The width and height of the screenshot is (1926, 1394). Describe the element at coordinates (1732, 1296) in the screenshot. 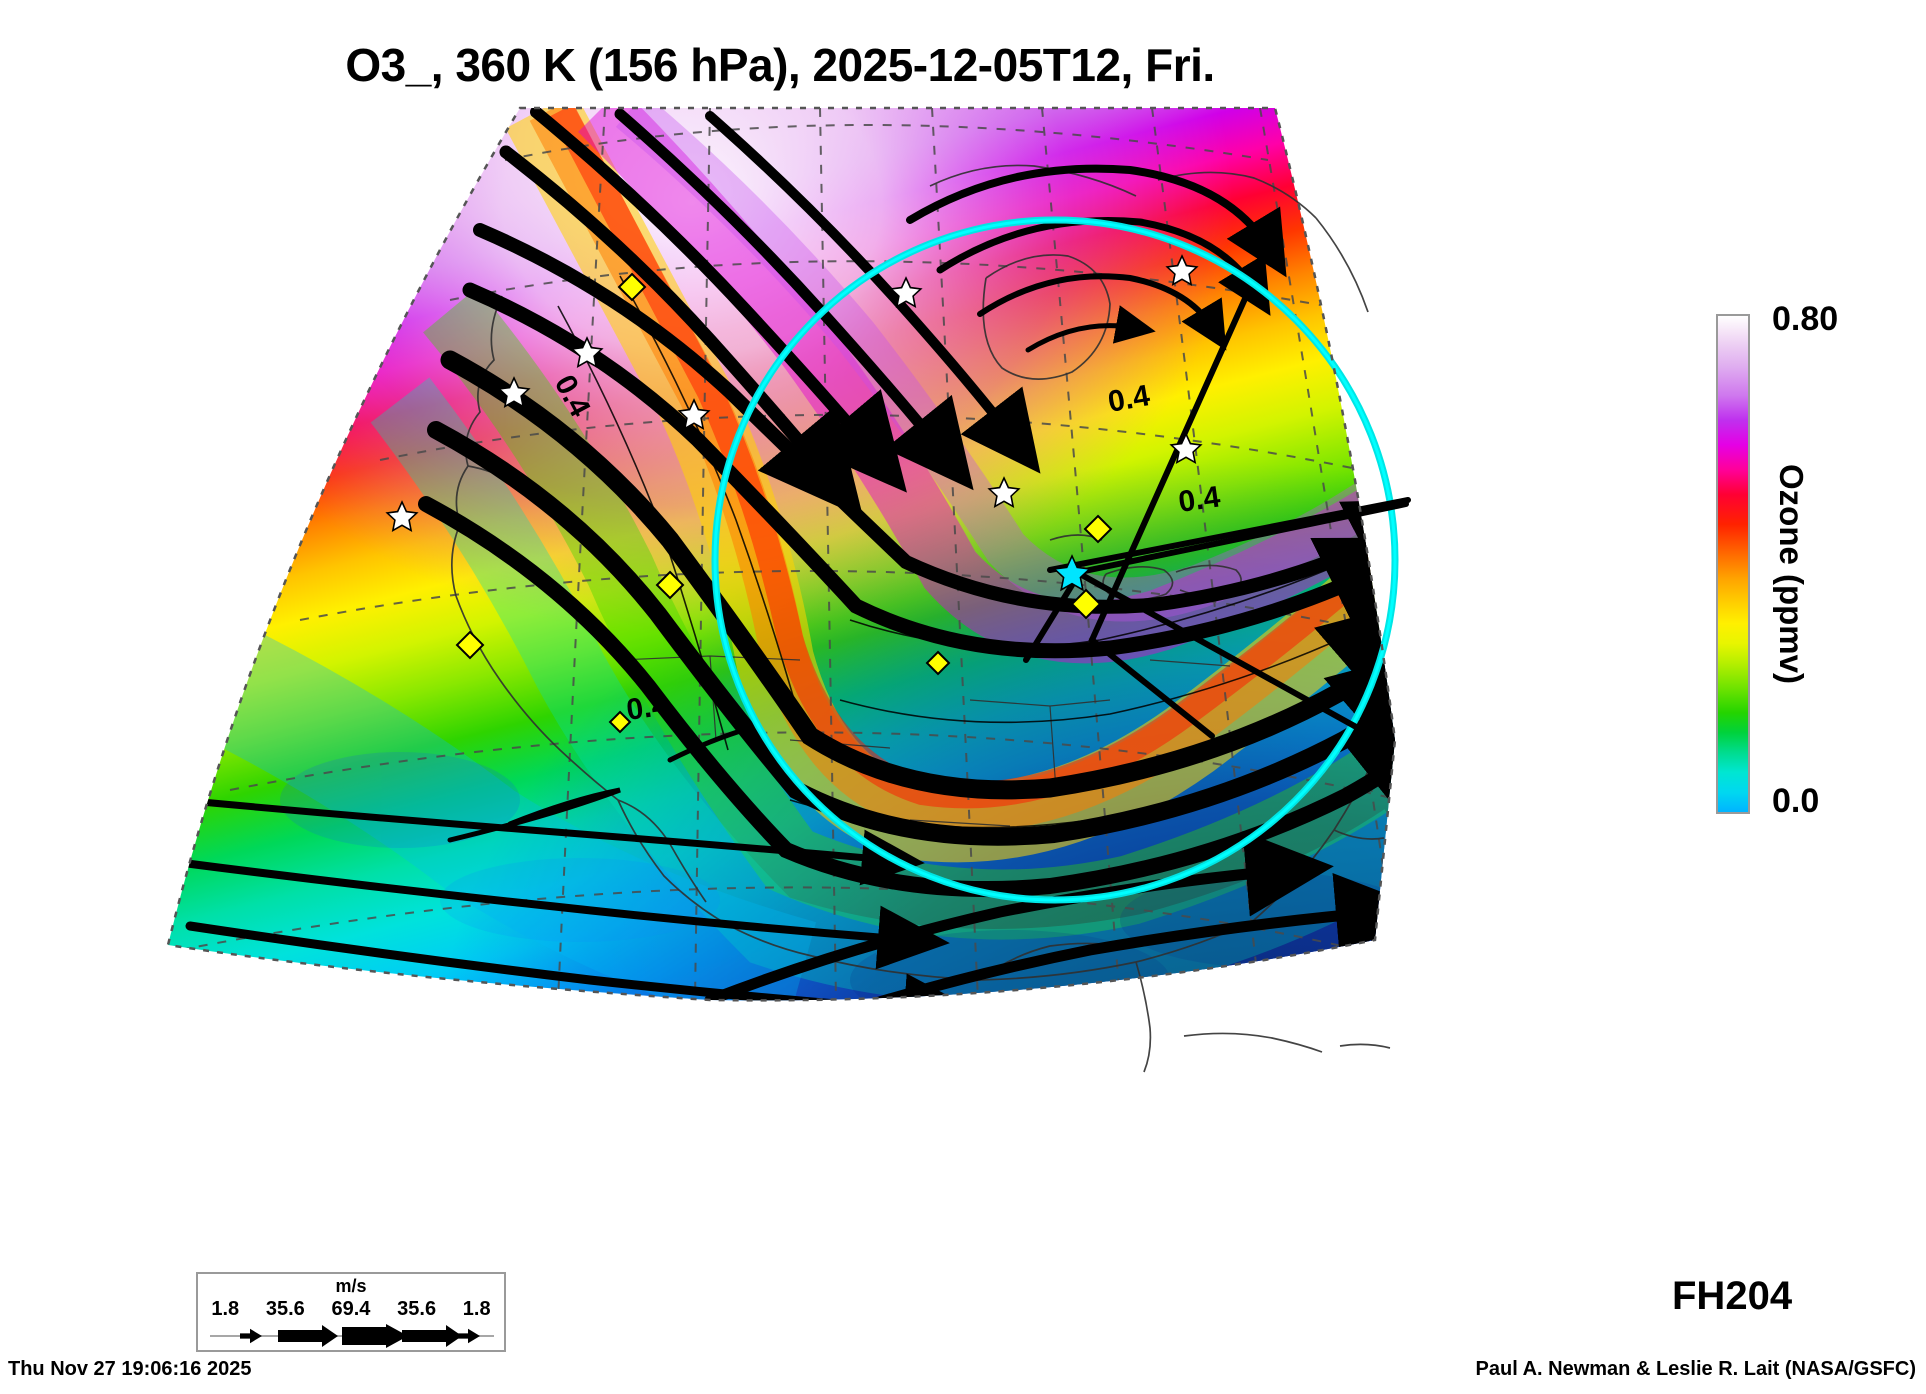

I see `forecast-hour-label: FH204` at that location.